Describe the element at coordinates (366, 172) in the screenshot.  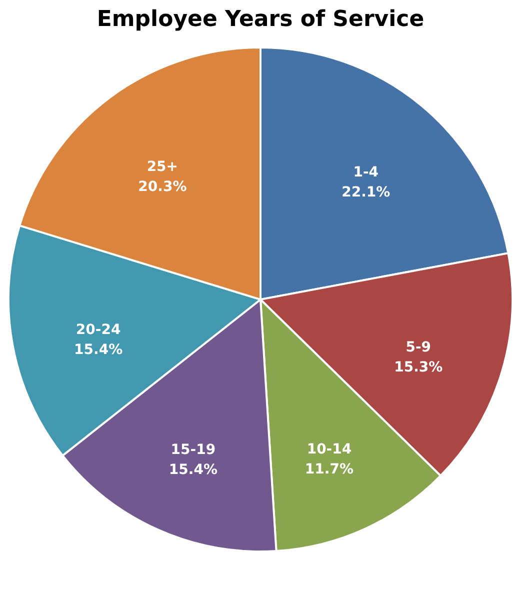
I see `slice-label: 1-4` at that location.